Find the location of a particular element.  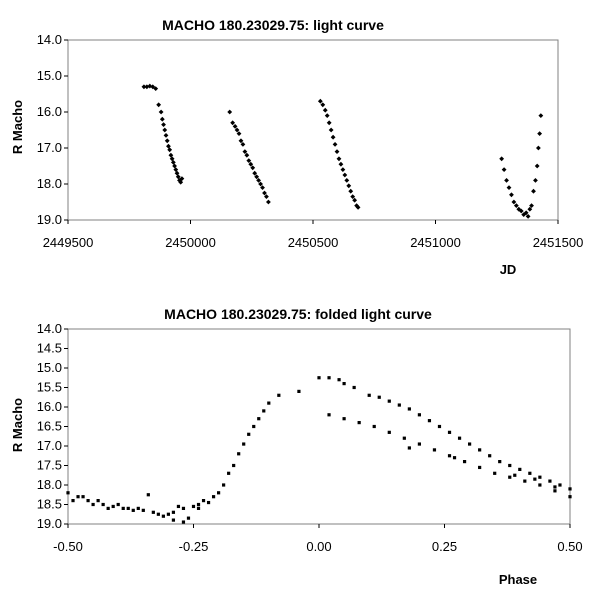

x-tick-label: 2450500 is located at coordinates (313, 242).